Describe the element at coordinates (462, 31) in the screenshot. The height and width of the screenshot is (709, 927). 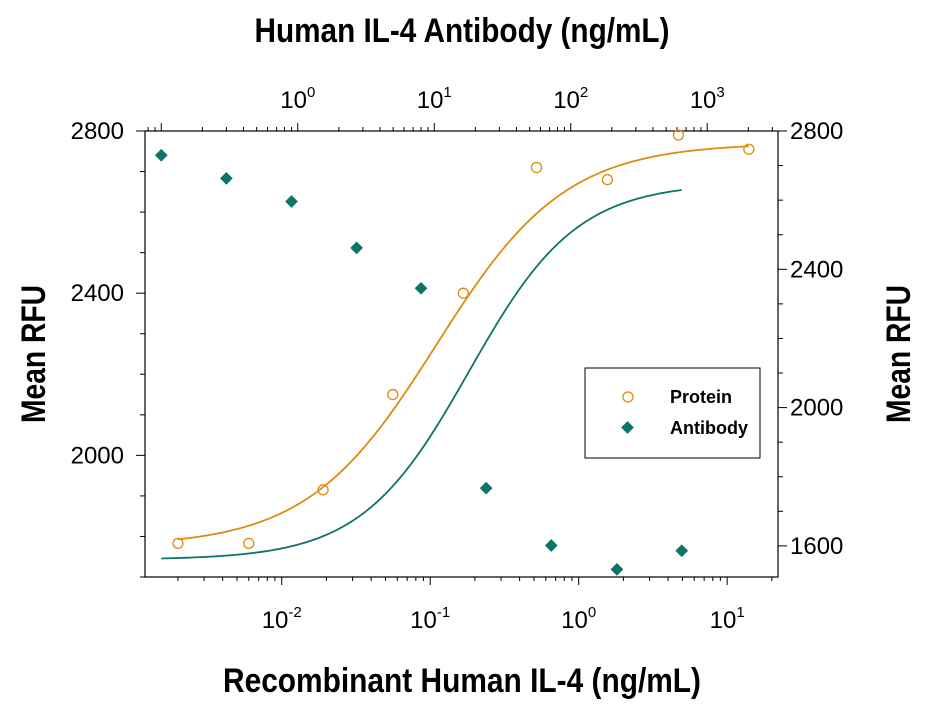
I see `top-x-axis-title: Human IL-4 Antibody (ng/mL)` at that location.